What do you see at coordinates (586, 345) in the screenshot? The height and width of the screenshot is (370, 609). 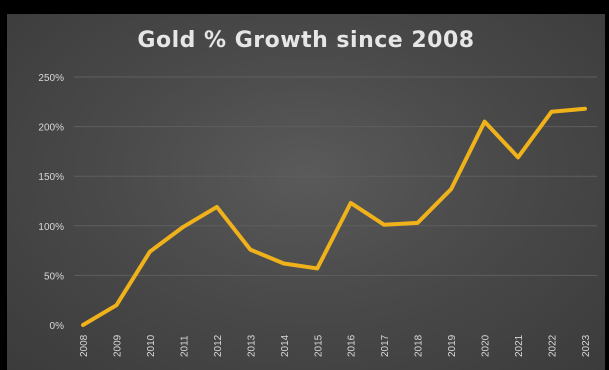 I see `x-tick-label: 2023` at bounding box center [586, 345].